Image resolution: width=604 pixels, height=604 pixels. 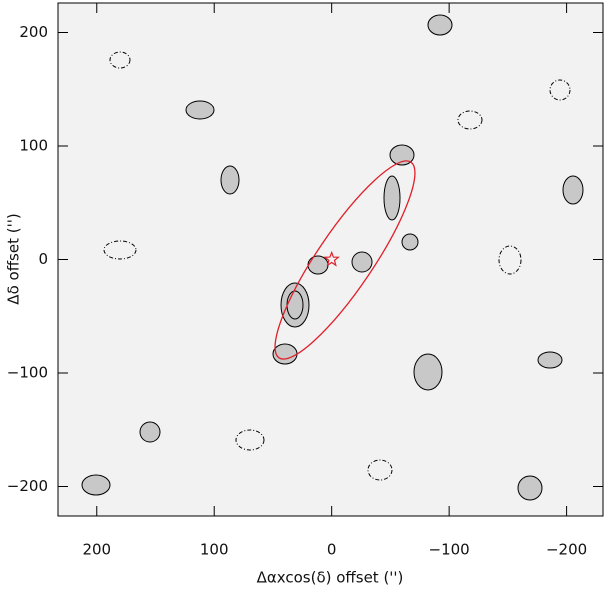 What do you see at coordinates (27, 486) in the screenshot?
I see `y-tick-label: −200` at bounding box center [27, 486].